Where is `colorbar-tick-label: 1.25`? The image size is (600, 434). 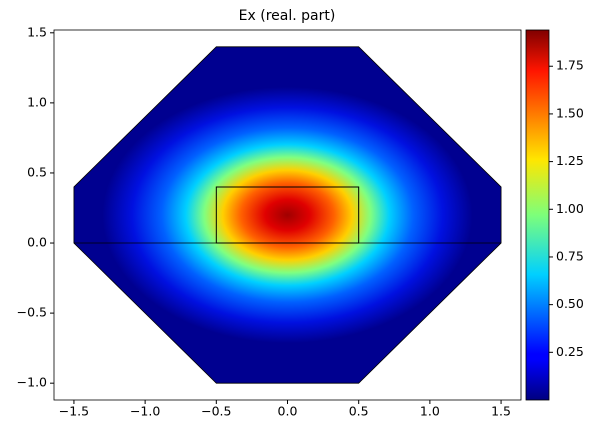 colorbar-tick-label: 1.25 is located at coordinates (570, 160).